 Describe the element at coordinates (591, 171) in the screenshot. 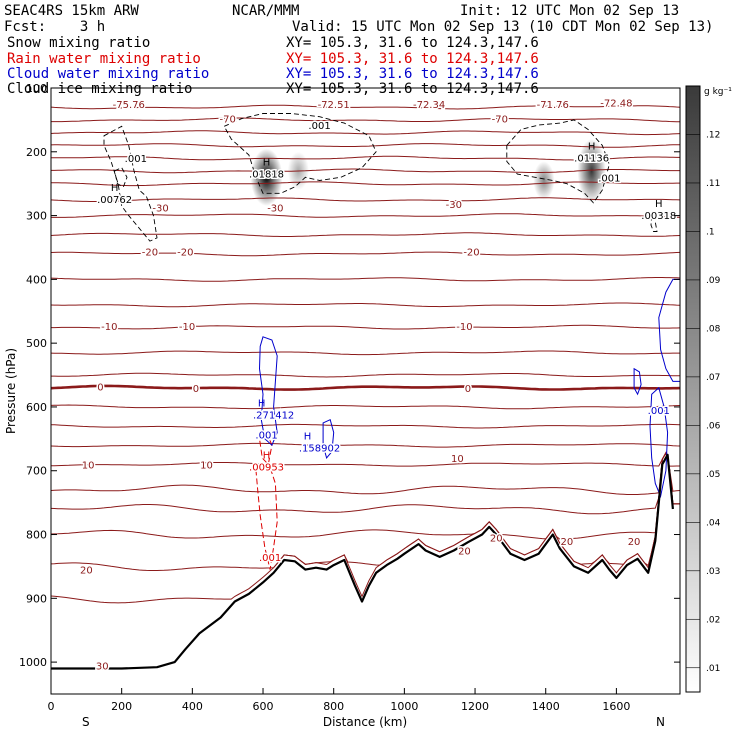

I see `cloud-ice-blob` at that location.